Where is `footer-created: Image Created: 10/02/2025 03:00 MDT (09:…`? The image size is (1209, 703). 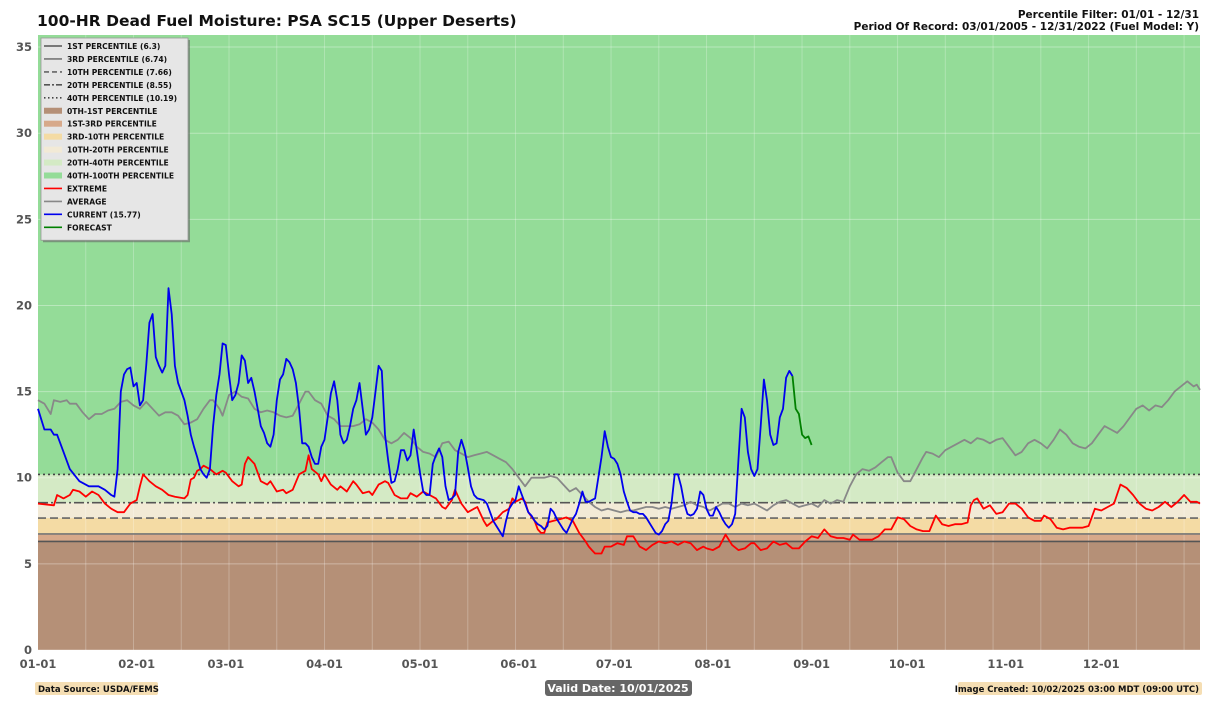 footer-created: Image Created: 10/02/2025 03:00 MDT (09:… is located at coordinates (1078, 688).